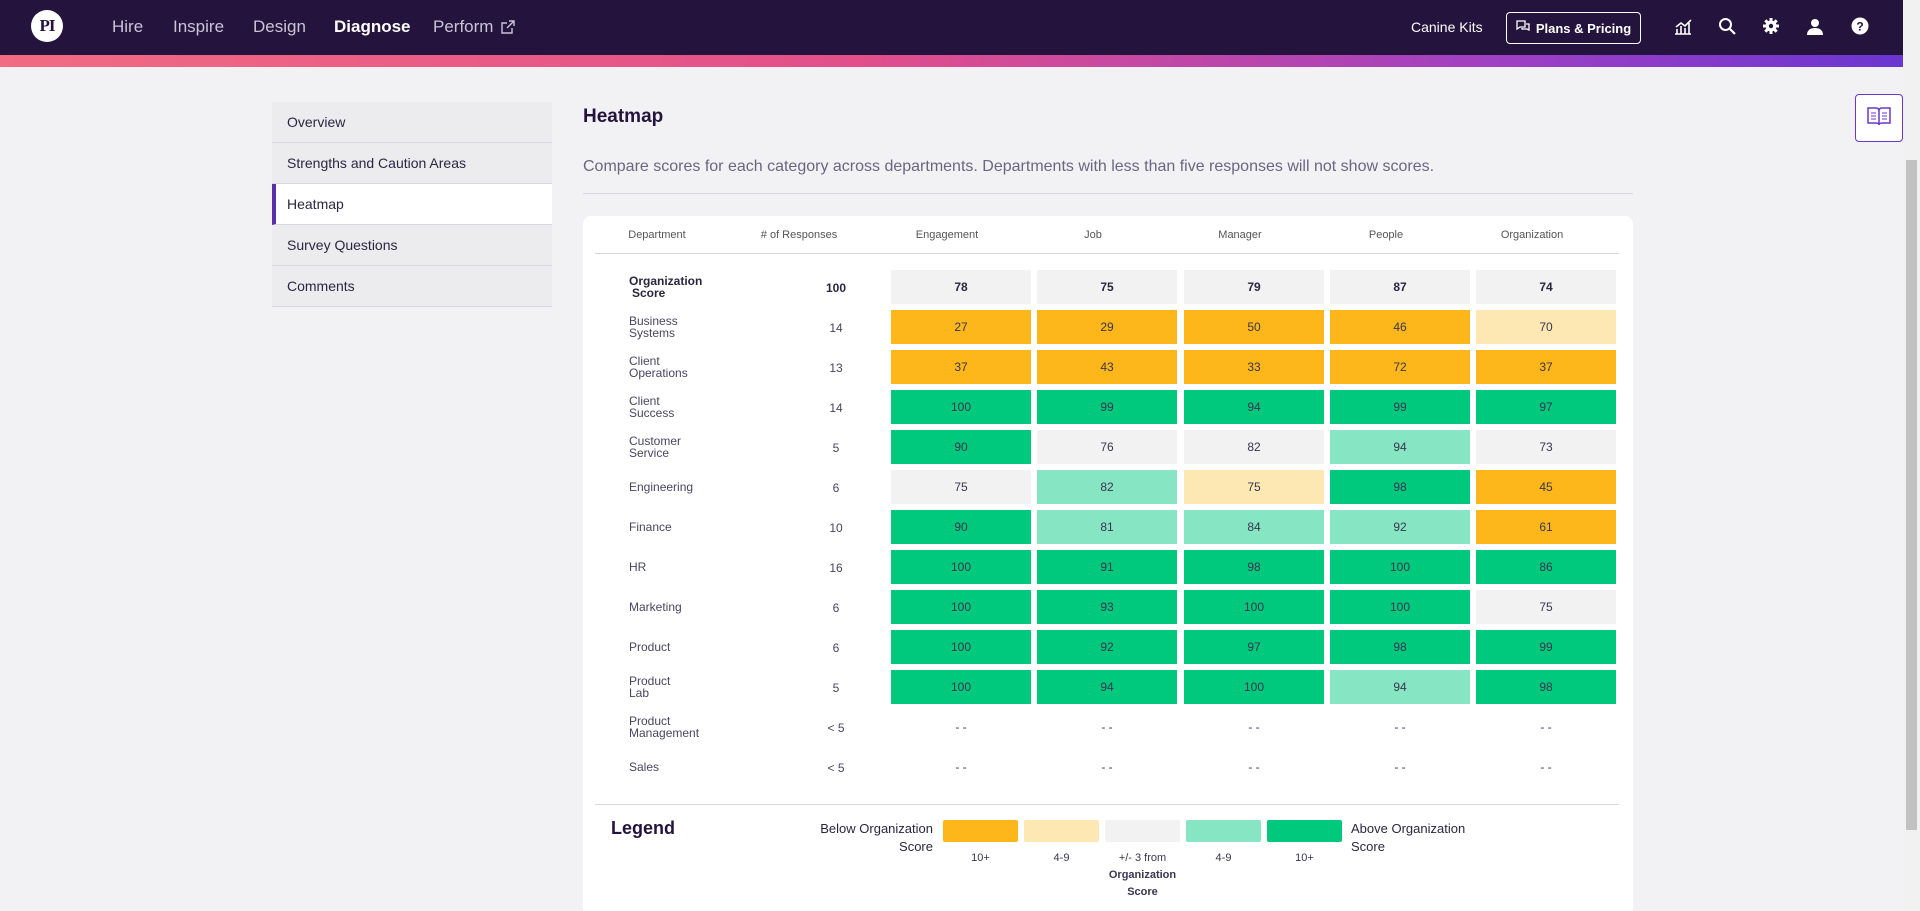  Describe the element at coordinates (644, 767) in the screenshot. I see `department-name: Sales` at that location.